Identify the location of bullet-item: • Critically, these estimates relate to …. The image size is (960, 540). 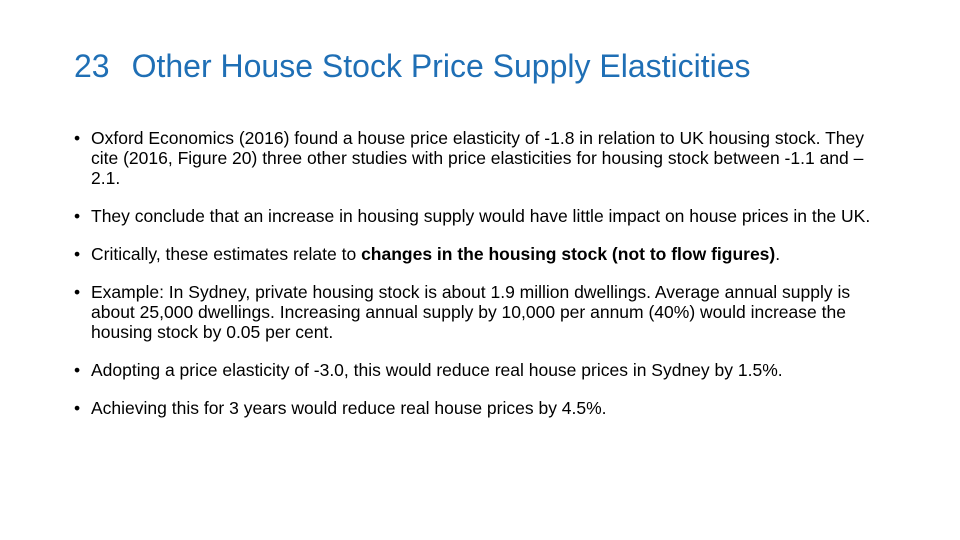
(484, 254).